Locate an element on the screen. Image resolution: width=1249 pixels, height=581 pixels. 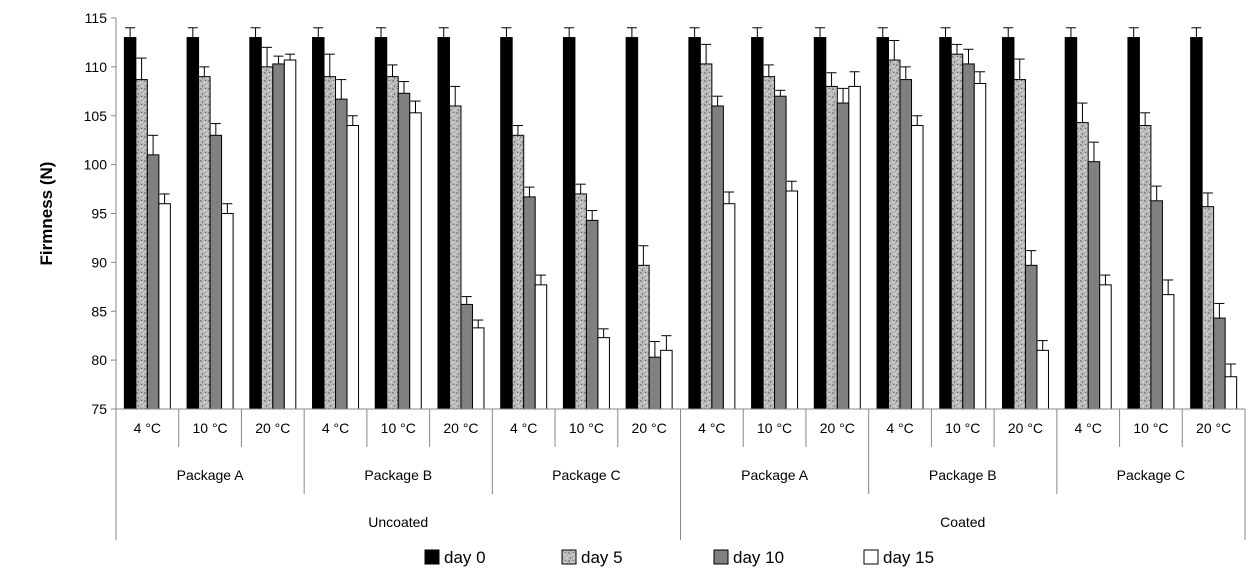
y-axis-title: Firmness (N) is located at coordinates (46, 214).